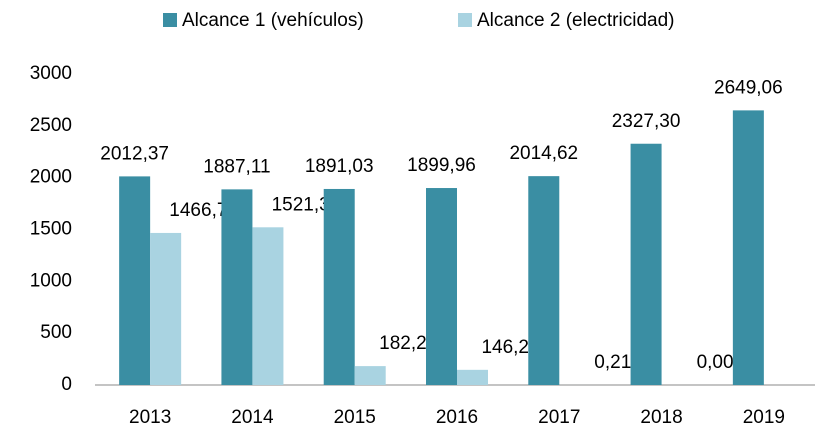 The image size is (839, 433). I want to click on value-label: 146,29, so click(510, 347).